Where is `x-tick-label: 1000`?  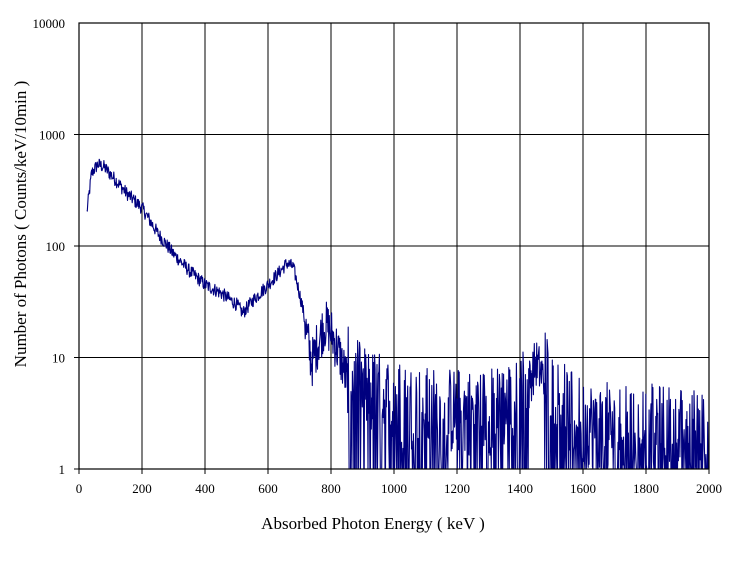 x-tick-label: 1000 is located at coordinates (394, 488).